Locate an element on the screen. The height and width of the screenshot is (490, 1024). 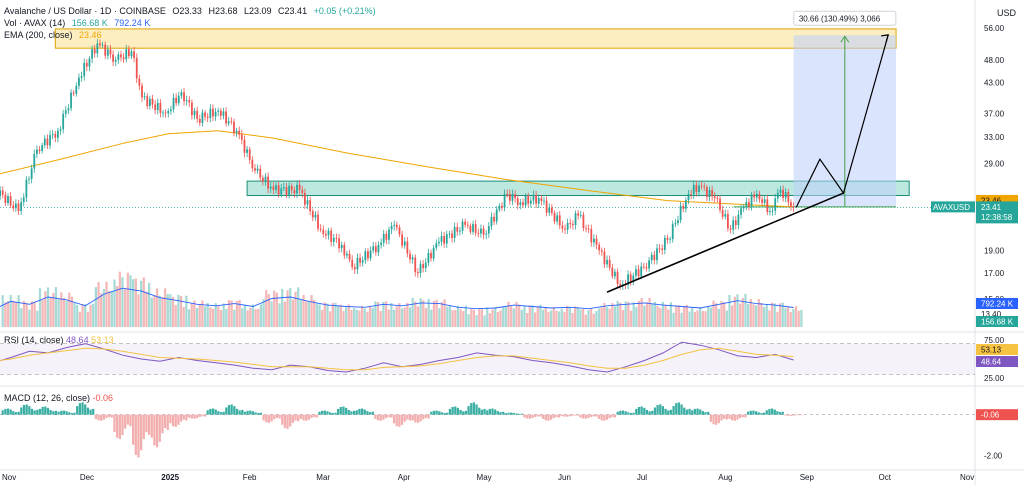
symbol-title: Avalanche / US Dollar · 1D · COINBASE is located at coordinates (85, 11).